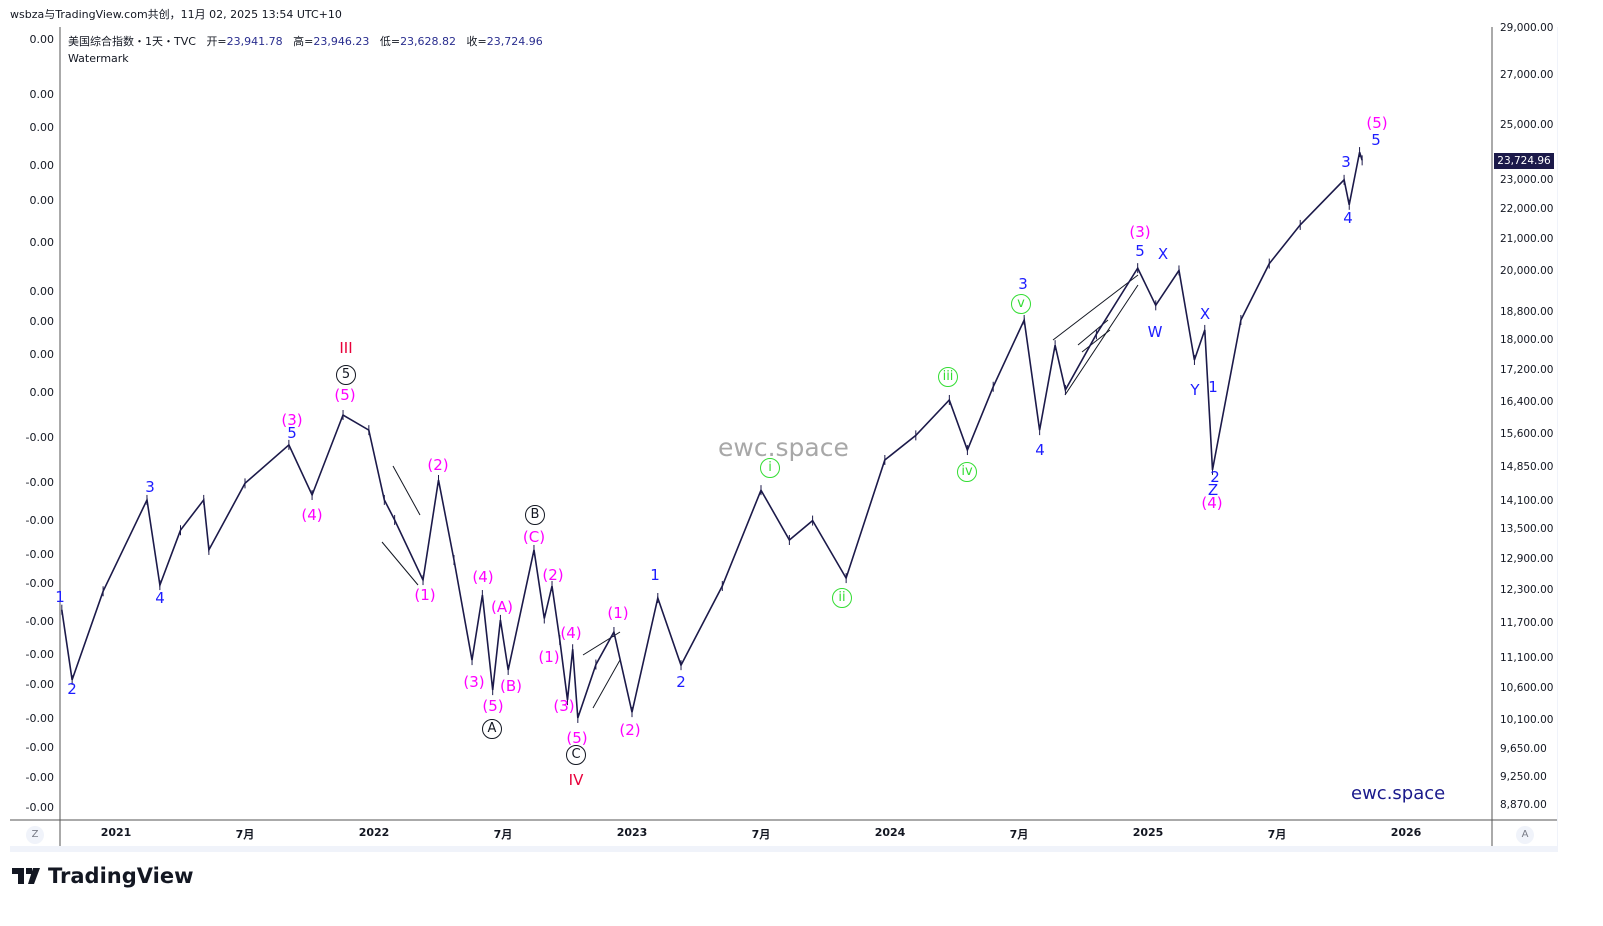 The height and width of the screenshot is (926, 1603). What do you see at coordinates (1195, 390) in the screenshot?
I see `wave-label: Y` at bounding box center [1195, 390].